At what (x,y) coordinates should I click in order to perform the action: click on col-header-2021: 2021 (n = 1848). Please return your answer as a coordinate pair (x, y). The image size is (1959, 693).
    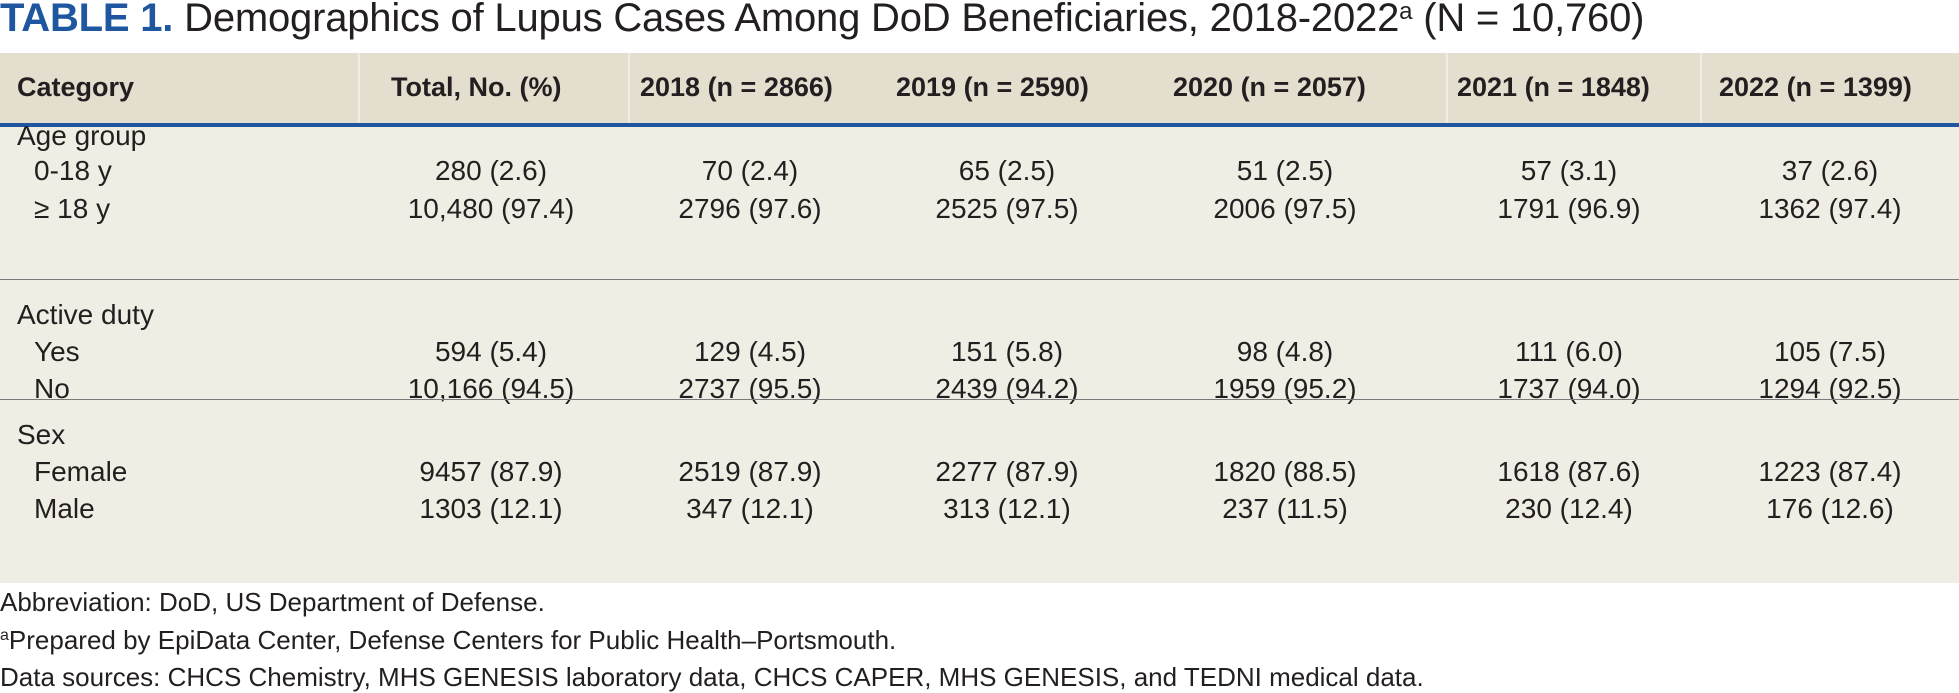
    Looking at the image, I should click on (1553, 87).